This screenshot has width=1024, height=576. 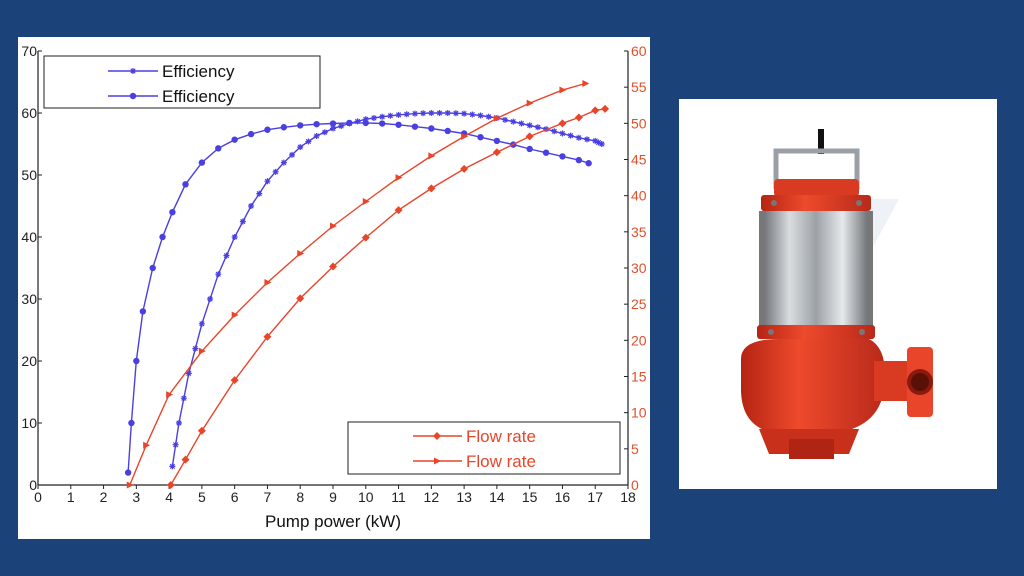 What do you see at coordinates (464, 497) in the screenshot?
I see `x-tick-label: 13` at bounding box center [464, 497].